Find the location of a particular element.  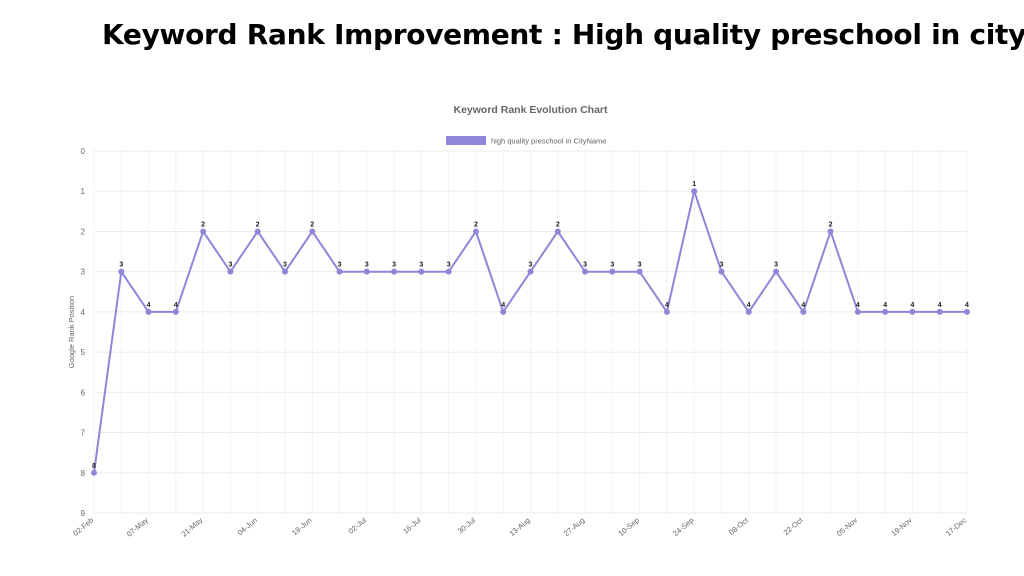

x-tick-label: 27-Aug is located at coordinates (574, 527).